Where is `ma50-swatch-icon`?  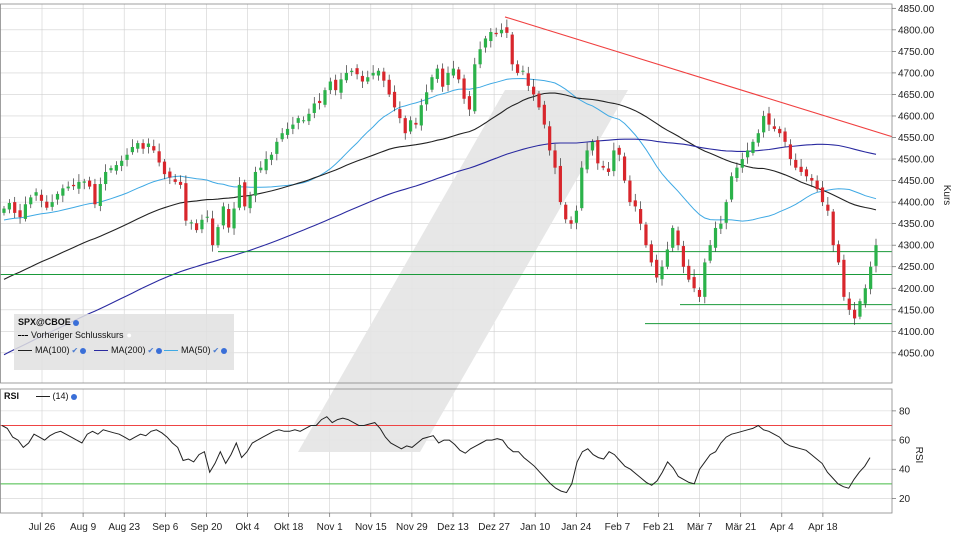 ma50-swatch-icon is located at coordinates (171, 351).